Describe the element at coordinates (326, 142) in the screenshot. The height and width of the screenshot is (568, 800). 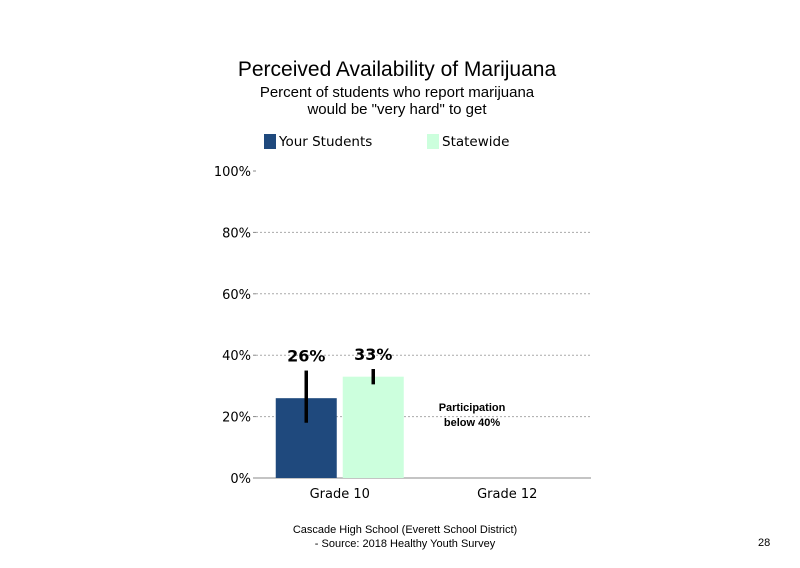
I see `legend-label-your-students: Your Students` at that location.